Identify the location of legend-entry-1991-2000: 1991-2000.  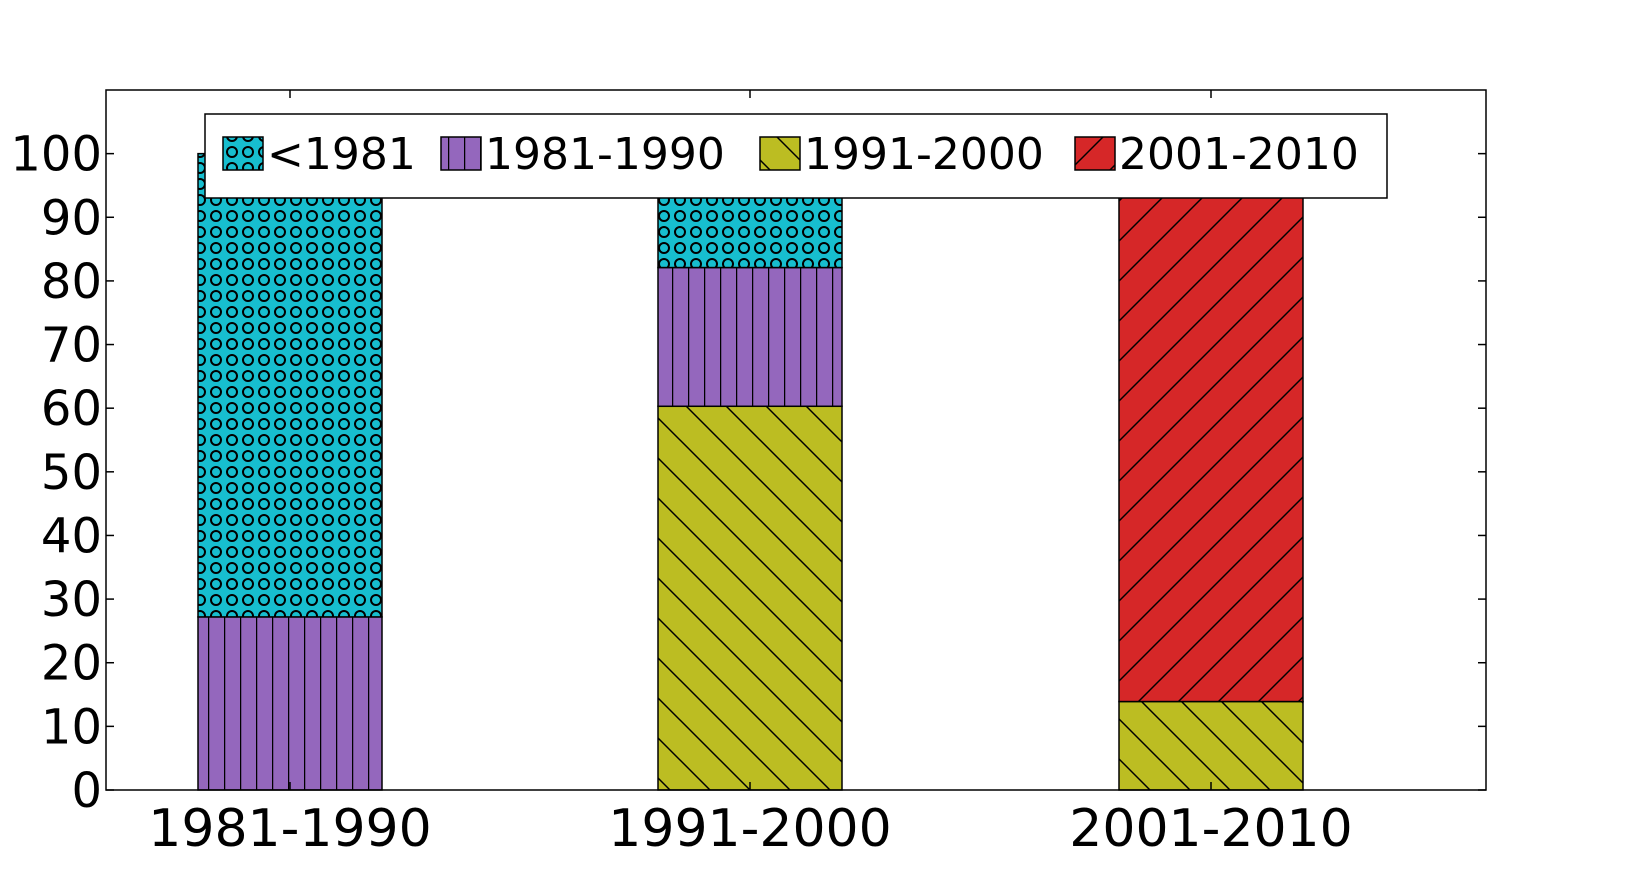
(901, 154).